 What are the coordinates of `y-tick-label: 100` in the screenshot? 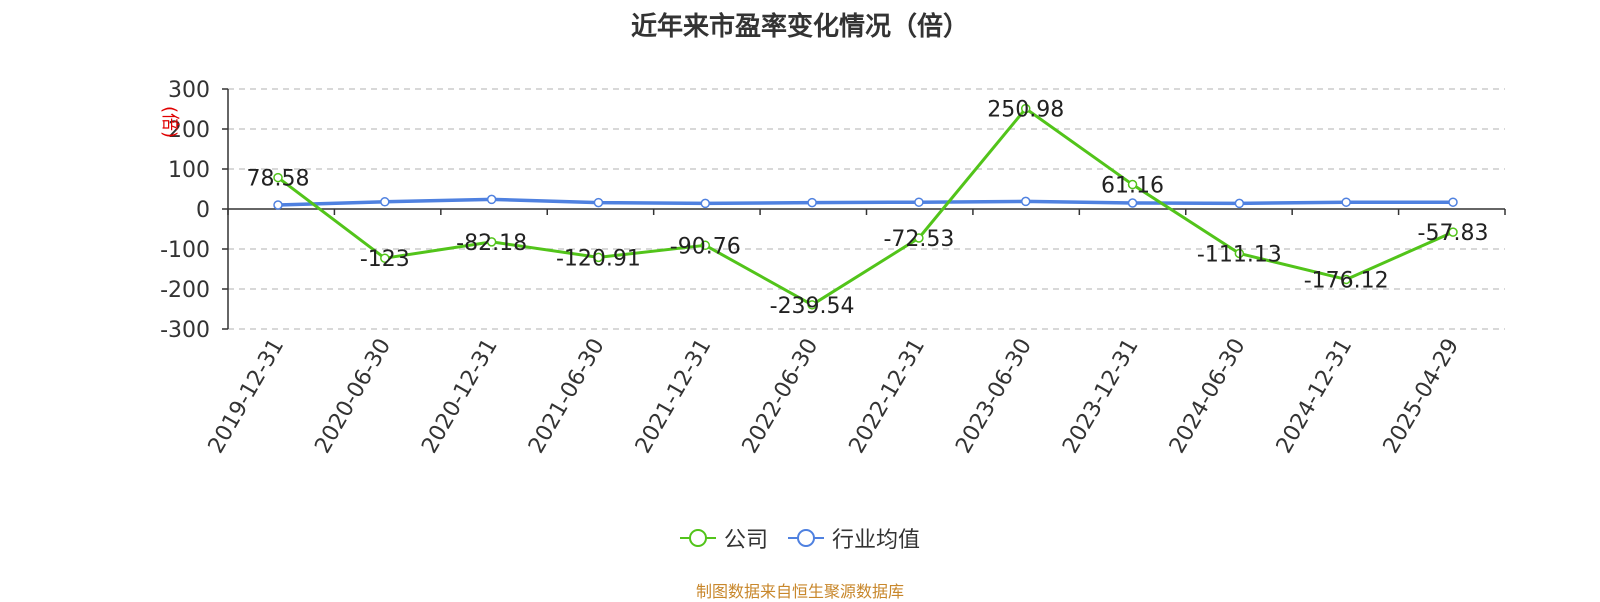 It's located at (189, 170).